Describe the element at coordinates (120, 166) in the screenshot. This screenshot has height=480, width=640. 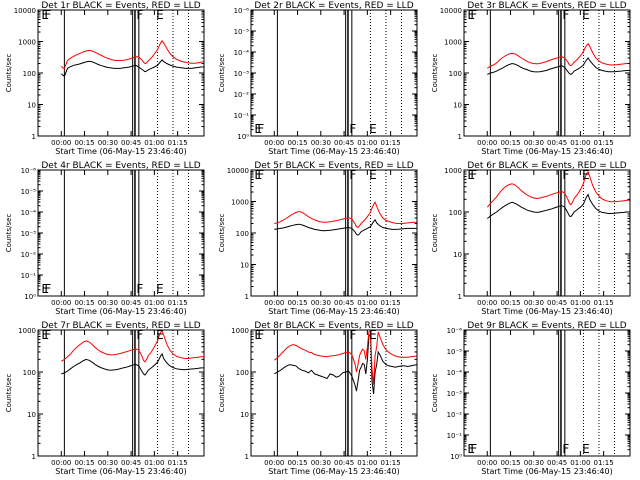
I see `panel-title: Det 4r BLACK = Events, RED = LLD` at that location.